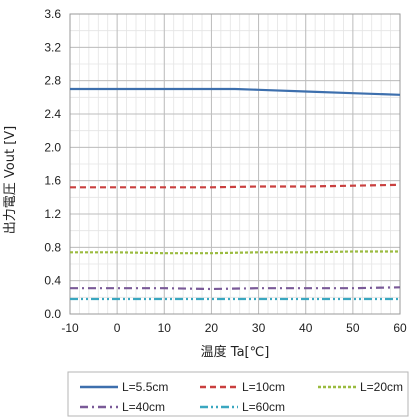 This screenshot has height=419, width=411. What do you see at coordinates (165, 328) in the screenshot?
I see `x-tick-label: 10` at bounding box center [165, 328].